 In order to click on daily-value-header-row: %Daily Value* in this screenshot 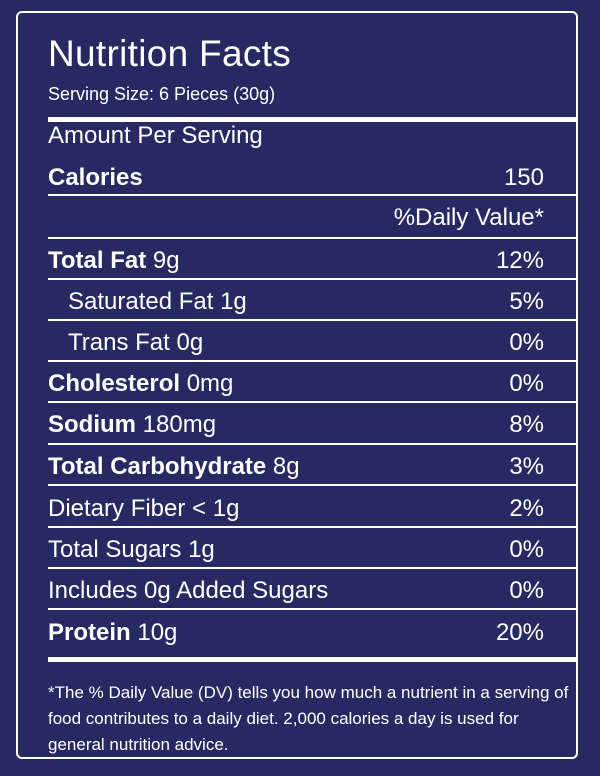, I will do `click(296, 218)`.